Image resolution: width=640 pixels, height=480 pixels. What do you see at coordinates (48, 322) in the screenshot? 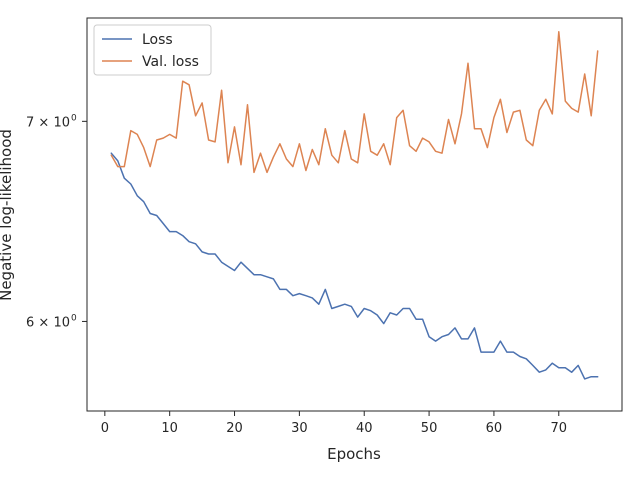
I see `y-tick-label: 6 × 10` at bounding box center [48, 322].